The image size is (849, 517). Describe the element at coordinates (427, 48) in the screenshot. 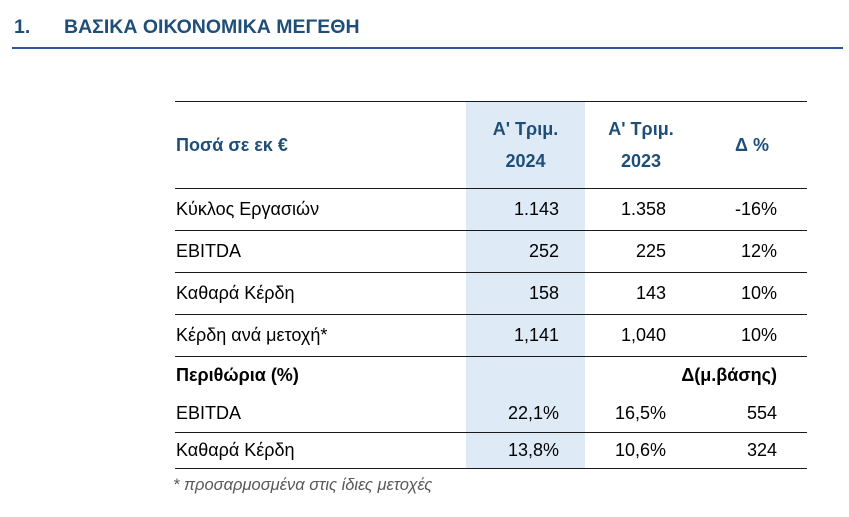

I see `title-underline` at that location.